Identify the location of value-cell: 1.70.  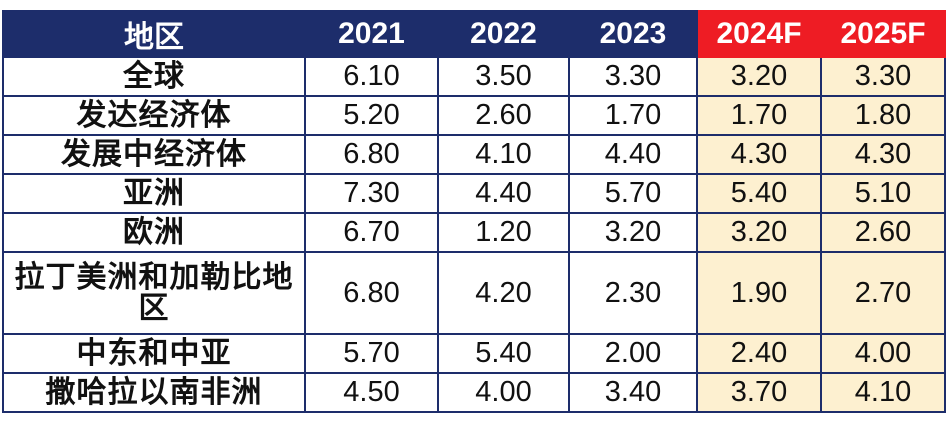
(633, 115).